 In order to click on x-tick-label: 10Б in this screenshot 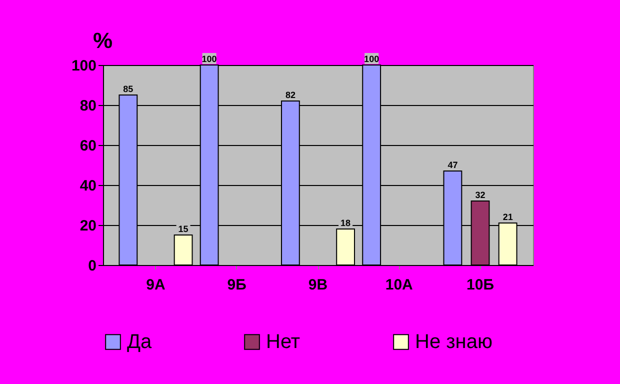, I will do `click(480, 285)`.